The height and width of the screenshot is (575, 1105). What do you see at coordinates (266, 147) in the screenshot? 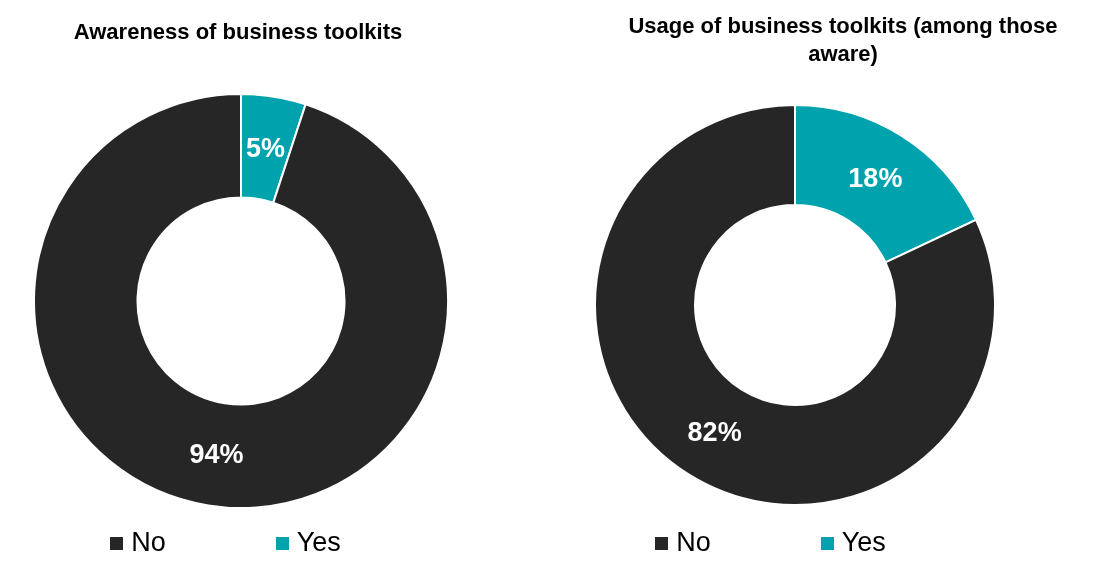
I see `data-label: 5%` at bounding box center [266, 147].